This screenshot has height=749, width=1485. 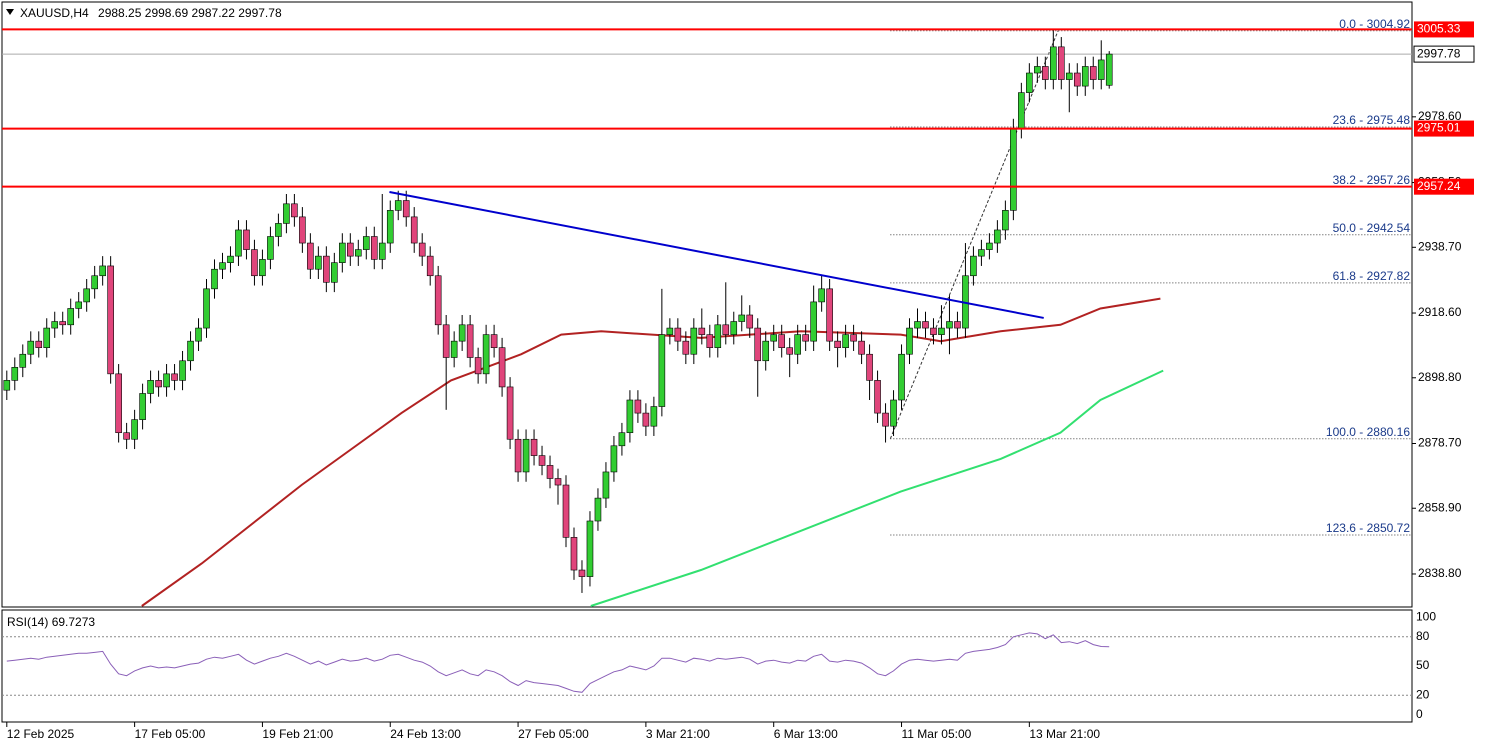 What do you see at coordinates (1423, 636) in the screenshot?
I see `rsi-tick-label: 80` at bounding box center [1423, 636].